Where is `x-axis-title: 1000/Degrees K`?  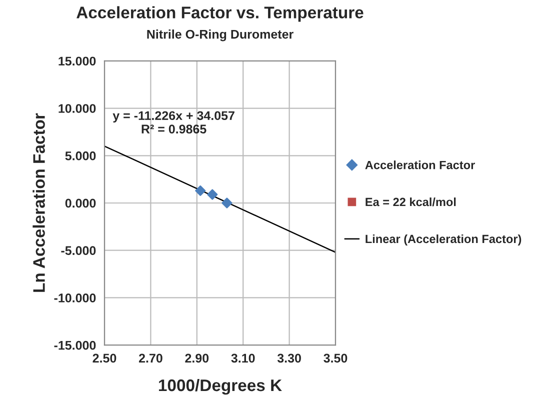 x-axis-title: 1000/Degrees K is located at coordinates (220, 386).